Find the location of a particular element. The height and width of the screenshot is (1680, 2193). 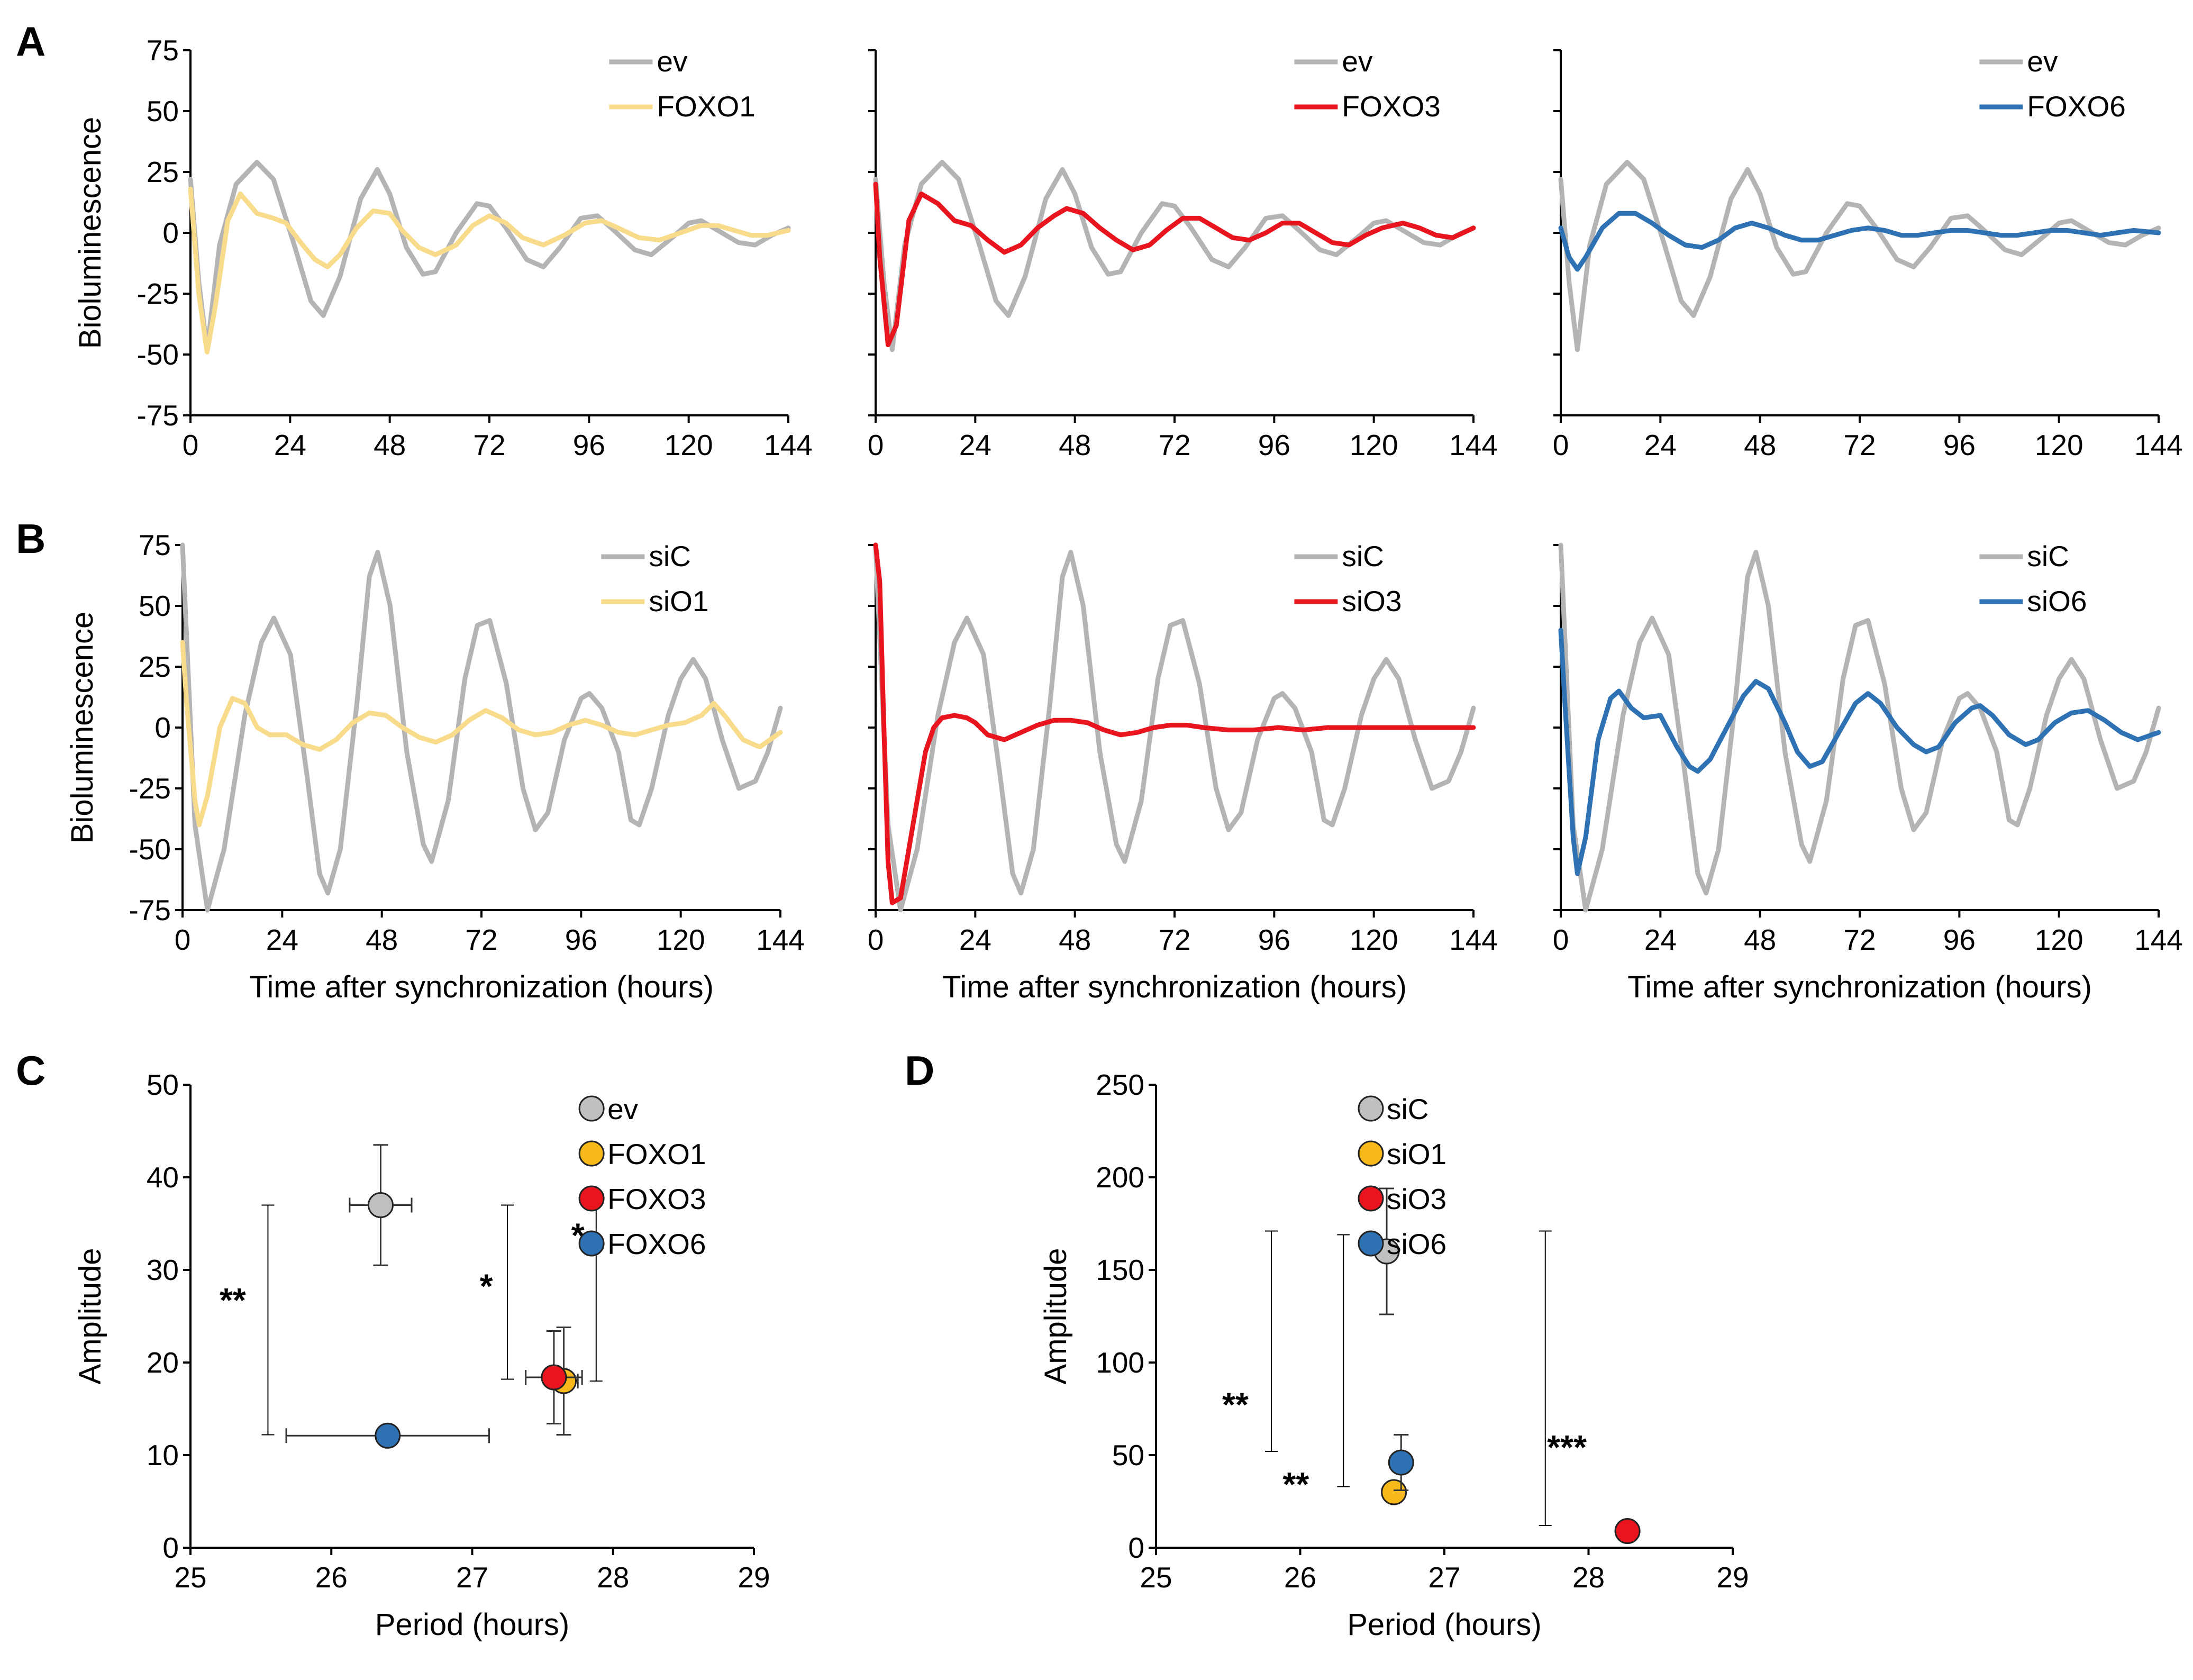

y-tick-label: 30 is located at coordinates (163, 1270).